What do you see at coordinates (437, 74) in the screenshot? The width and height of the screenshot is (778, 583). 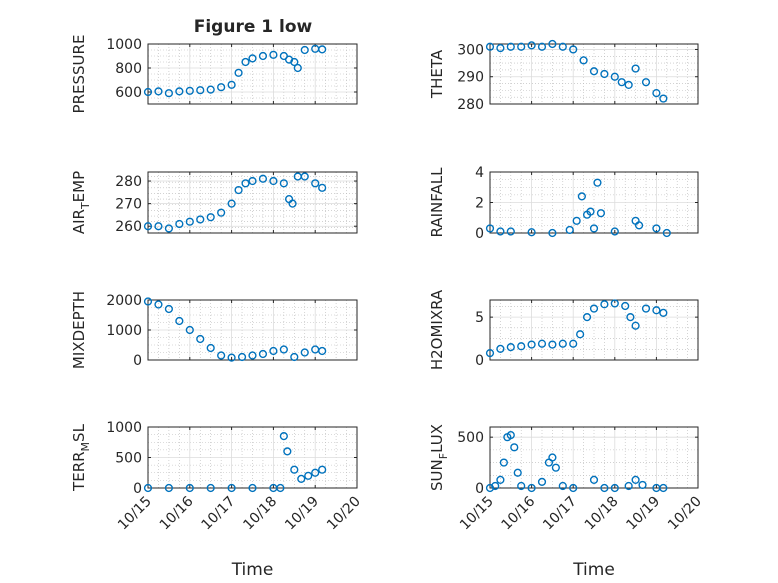 I see `y-axis-label: THETA` at bounding box center [437, 74].